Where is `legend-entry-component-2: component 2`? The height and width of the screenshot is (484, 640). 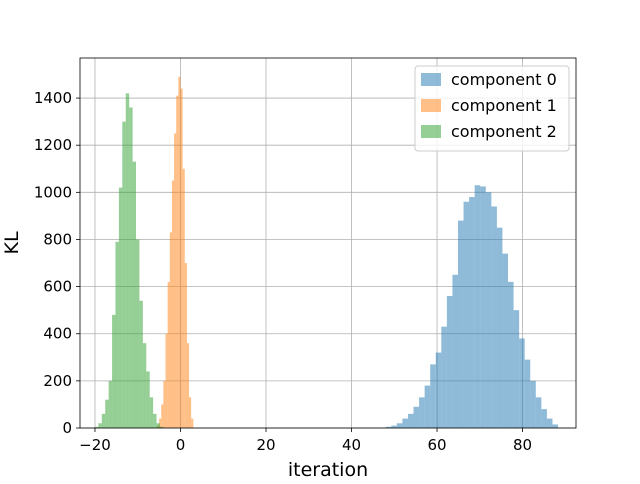
legend-entry-component-2: component 2 is located at coordinates (489, 131).